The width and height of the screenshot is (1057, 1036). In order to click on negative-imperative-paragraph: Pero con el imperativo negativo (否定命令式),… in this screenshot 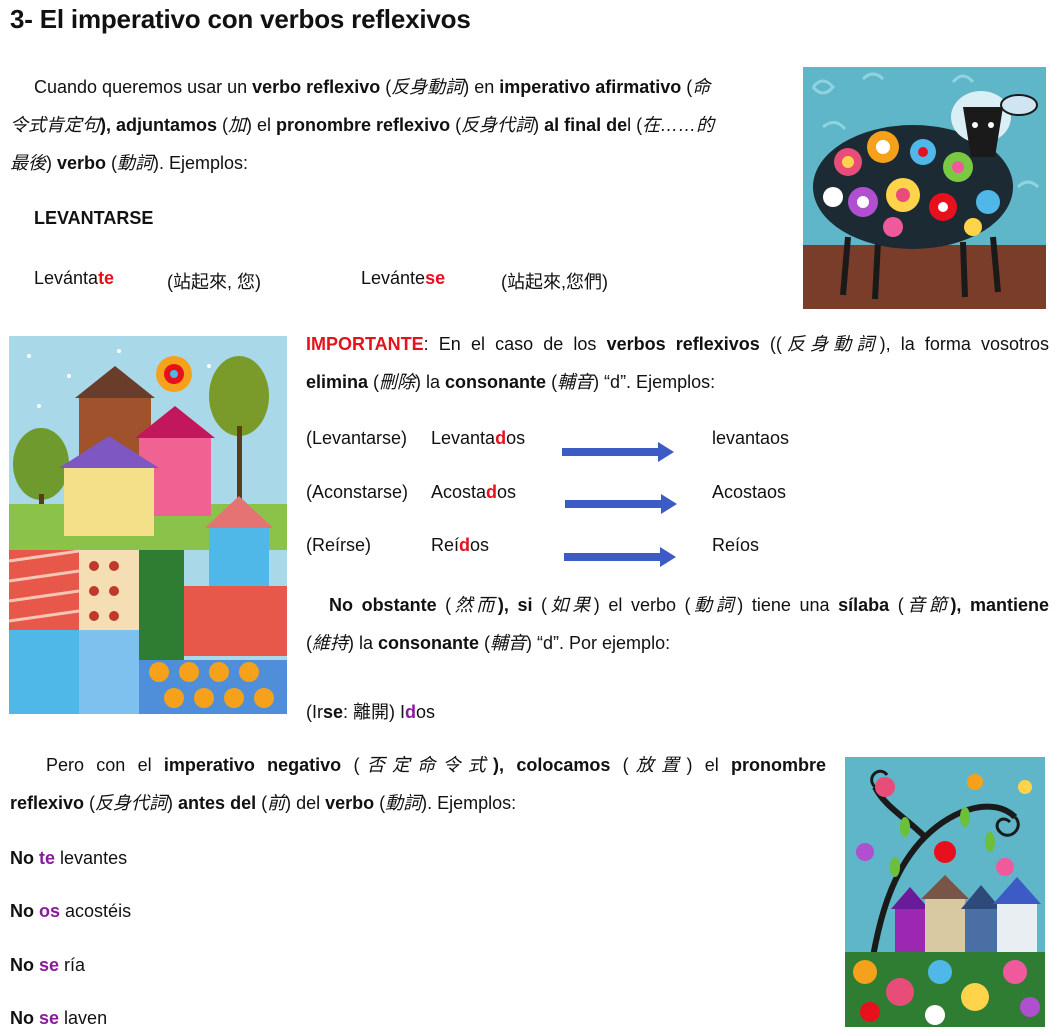, I will do `click(418, 784)`.